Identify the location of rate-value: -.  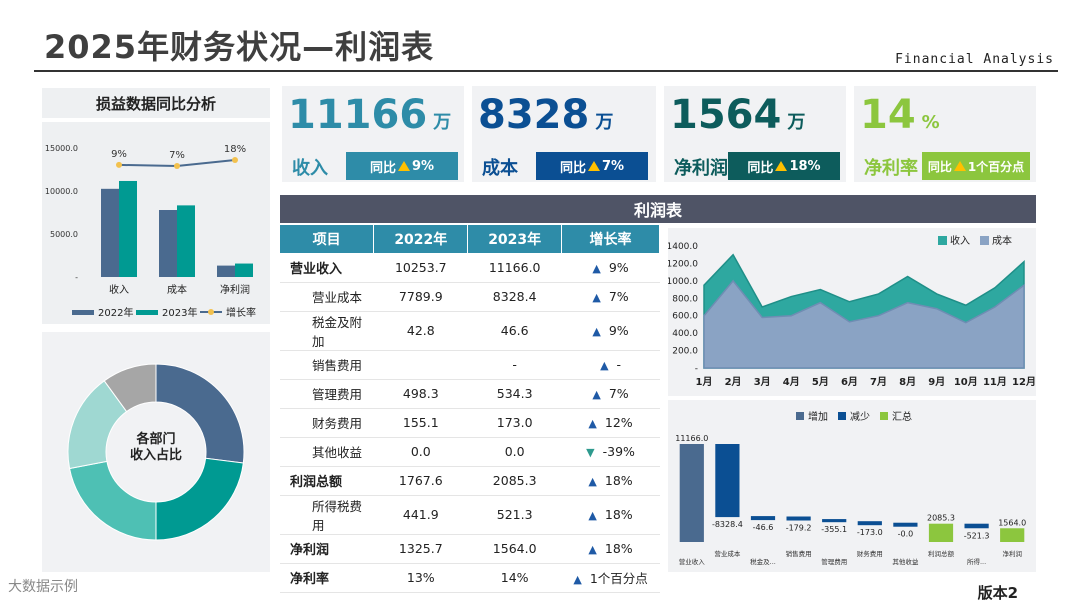
(619, 364).